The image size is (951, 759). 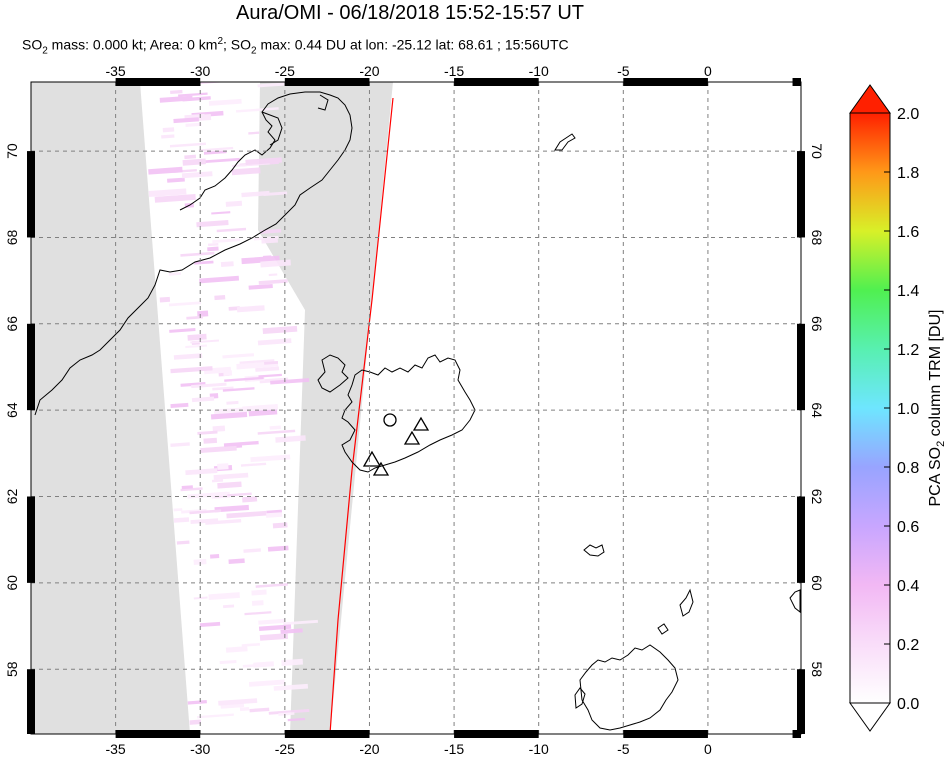 I want to click on colorbar-tick-label: 0.8, so click(x=908, y=468).